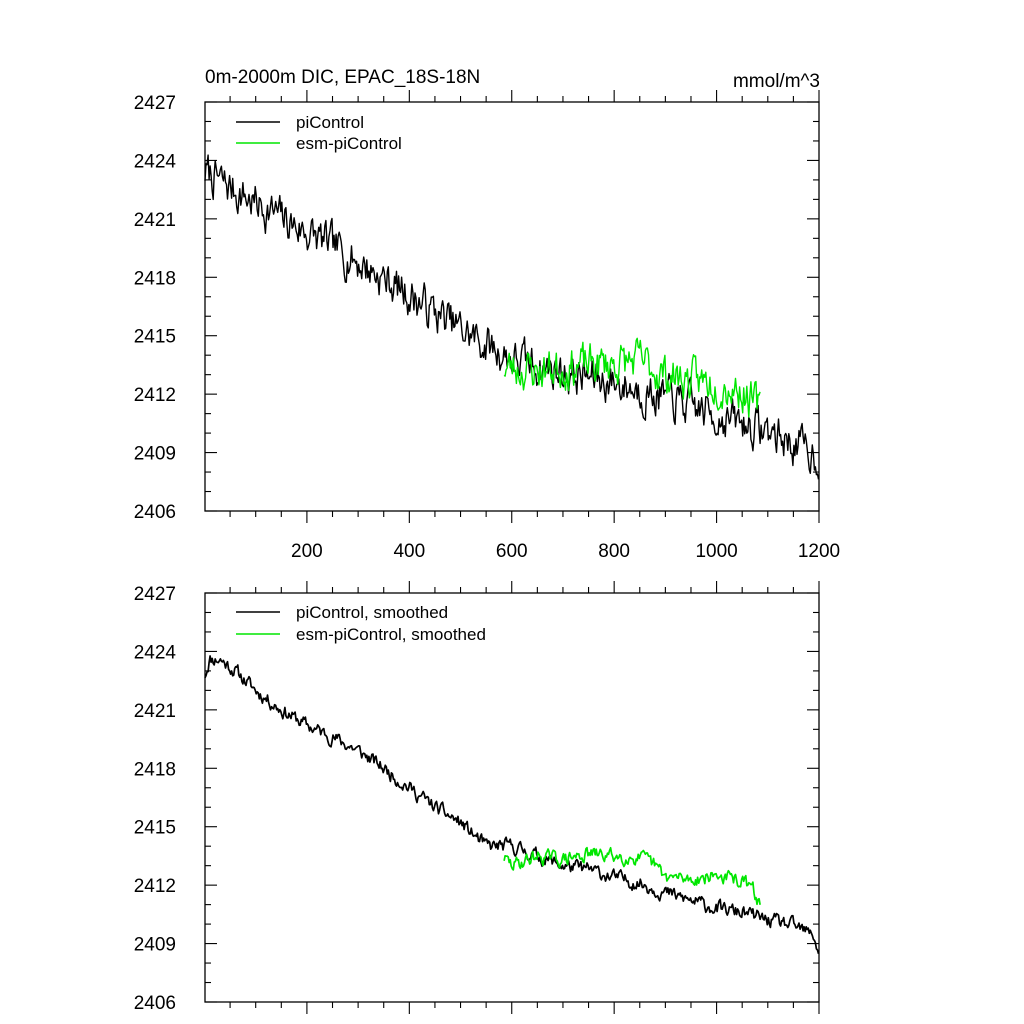  Describe the element at coordinates (716, 551) in the screenshot. I see `x-tick-label: 1000` at that location.